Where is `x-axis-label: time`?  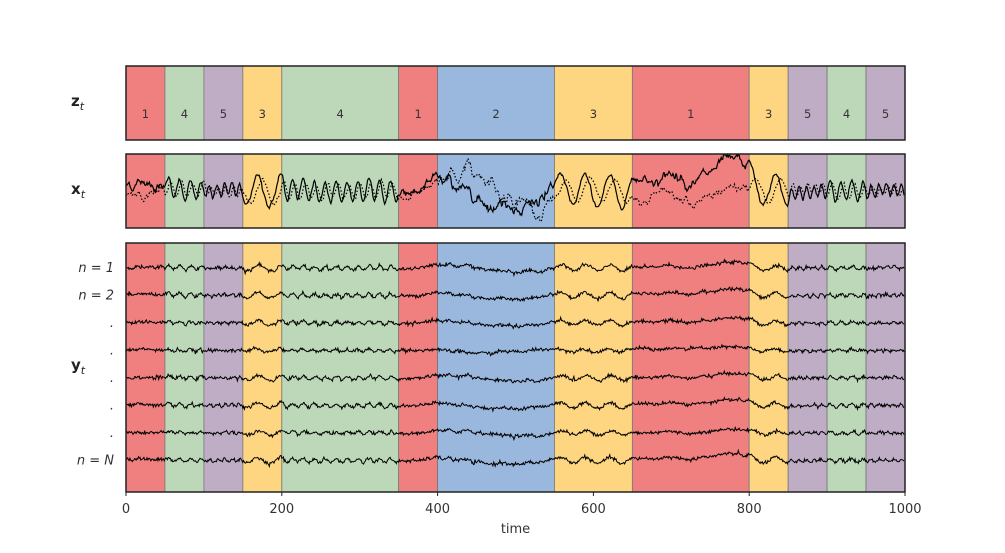
x-axis-label: time is located at coordinates (515, 529).